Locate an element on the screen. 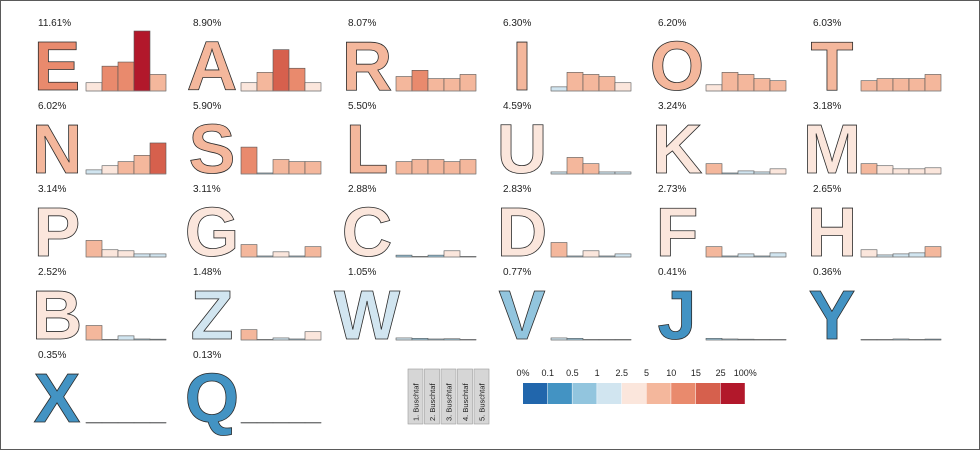 Image resolution: width=980 pixels, height=450 pixels. letter-glyph-i: I is located at coordinates (521, 66).